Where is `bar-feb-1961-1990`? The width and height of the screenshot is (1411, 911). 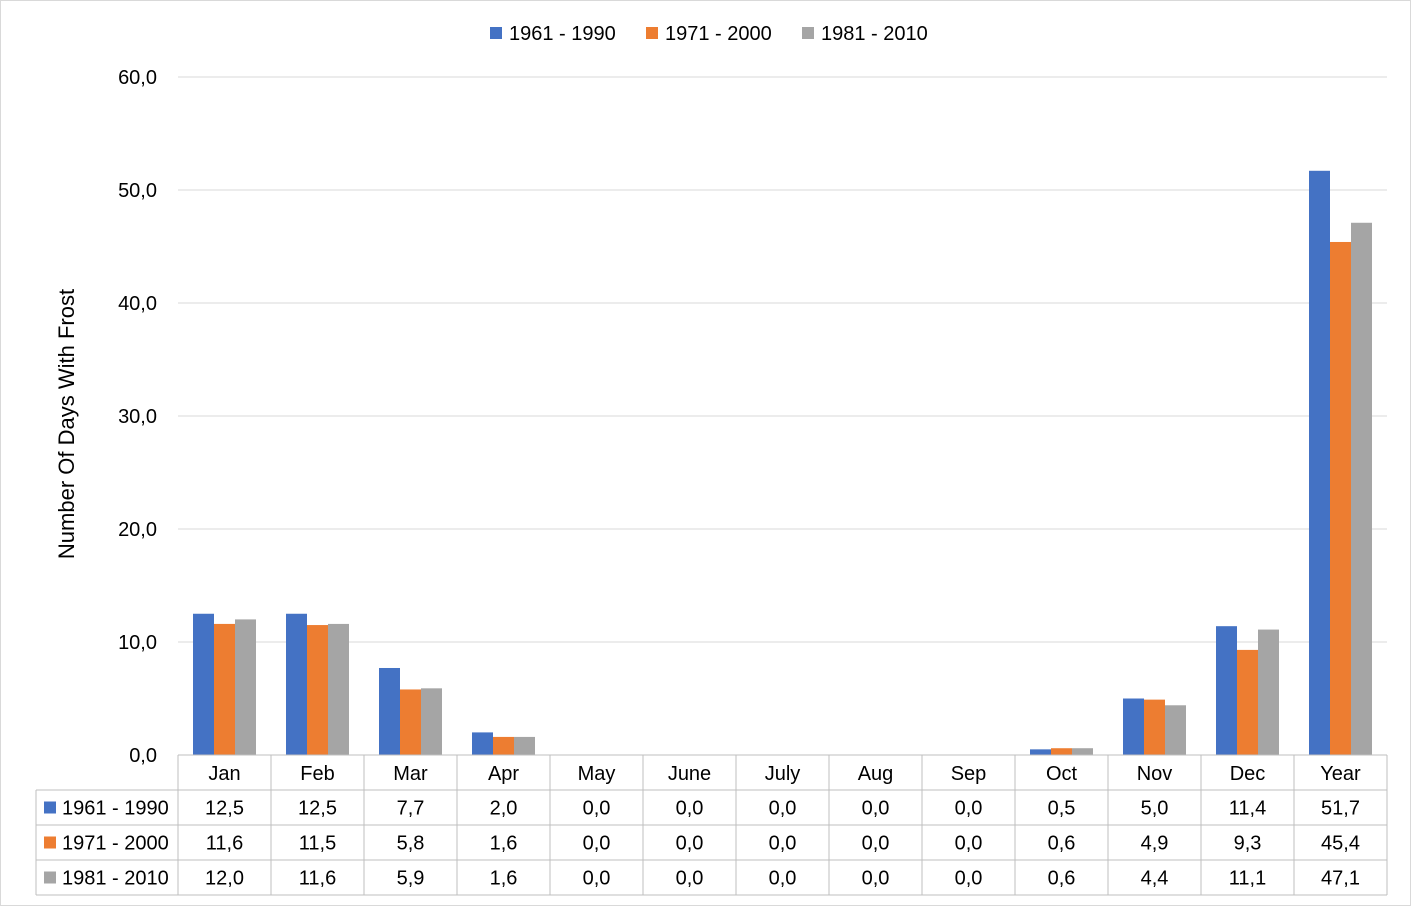 bar-feb-1961-1990 is located at coordinates (296, 684).